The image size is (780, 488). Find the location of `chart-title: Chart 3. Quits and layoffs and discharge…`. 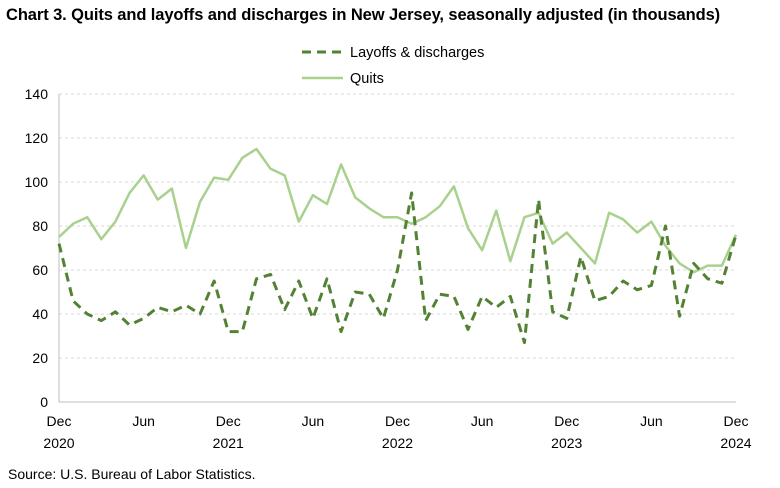

chart-title: Chart 3. Quits and layoffs and discharge… is located at coordinates (363, 15).